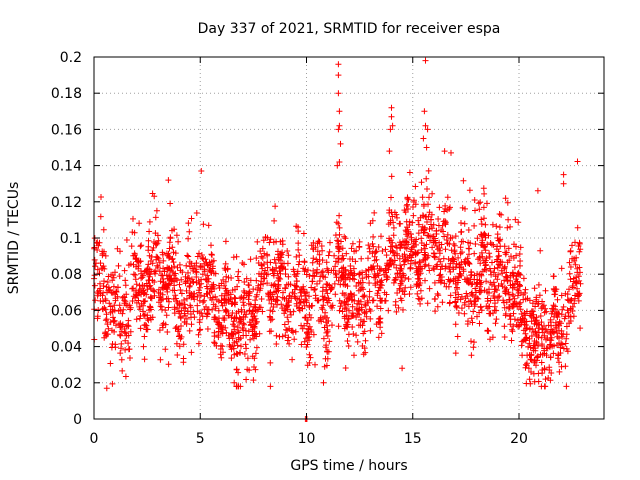 The height and width of the screenshot is (480, 640). I want to click on x-tick-label: 20, so click(519, 439).